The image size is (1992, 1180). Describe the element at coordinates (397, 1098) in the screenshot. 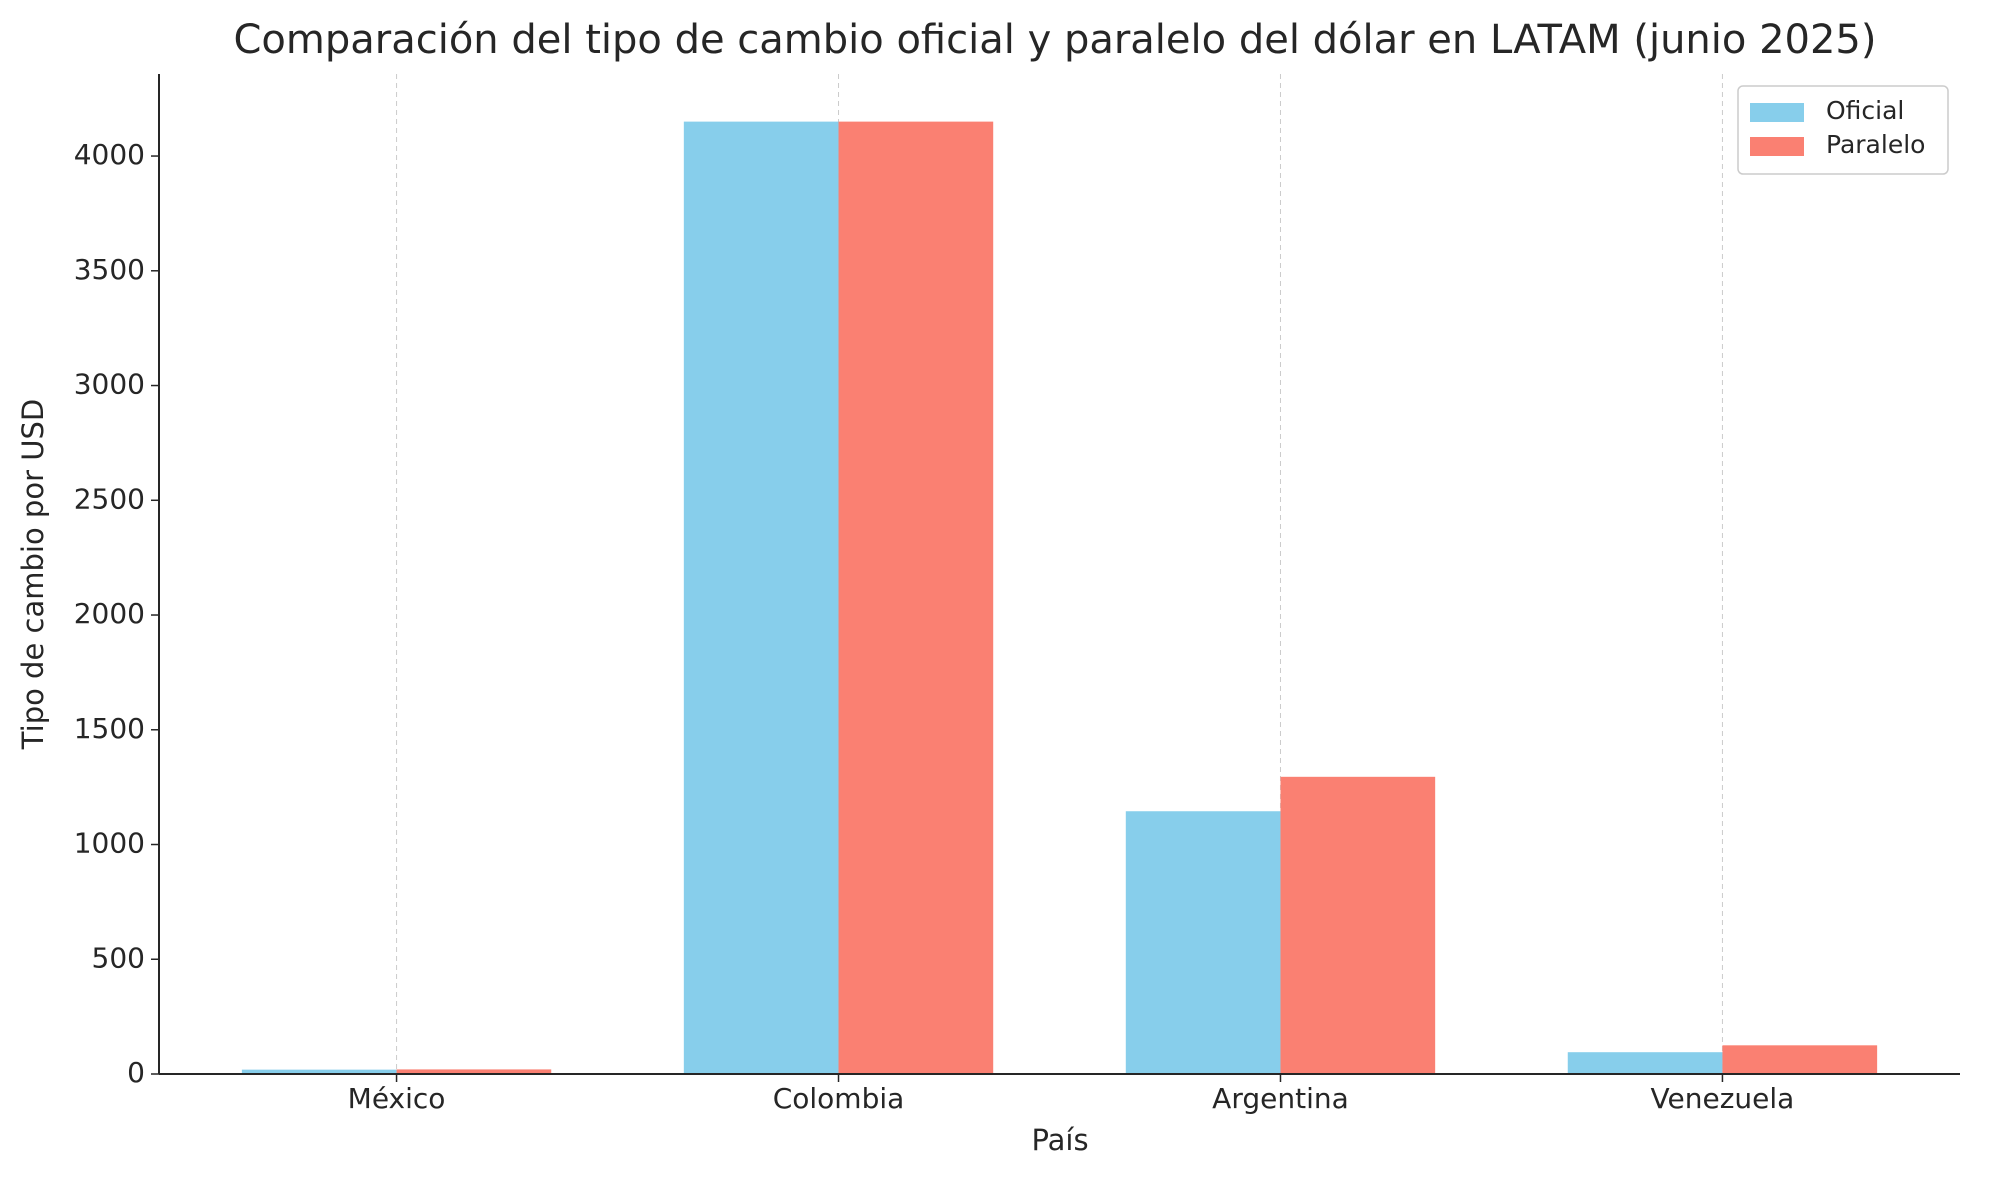

I see `x-tick-label: México` at that location.